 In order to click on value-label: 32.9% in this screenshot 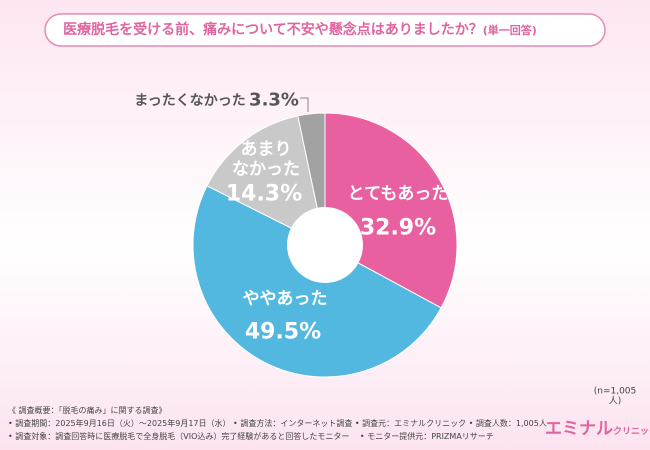, I will do `click(398, 228)`.